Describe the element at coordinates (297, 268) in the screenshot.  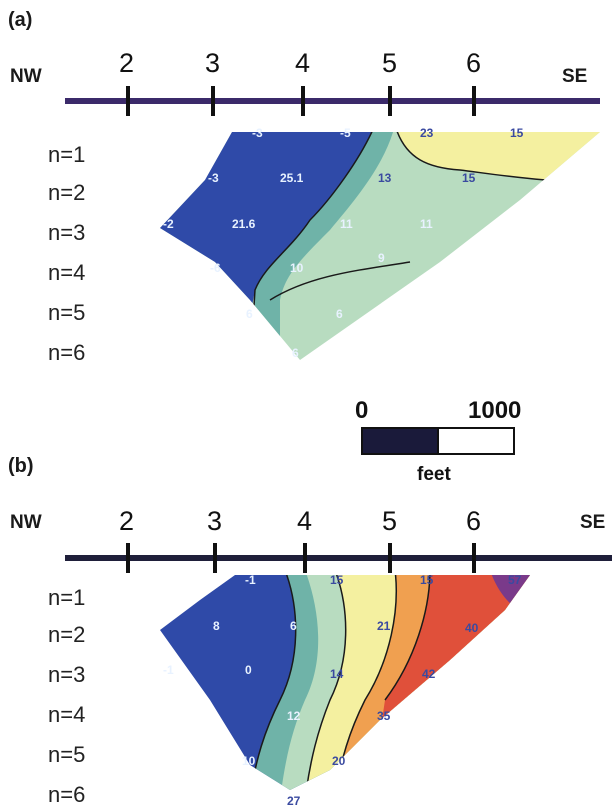
I see `panel-a-value: 10` at that location.